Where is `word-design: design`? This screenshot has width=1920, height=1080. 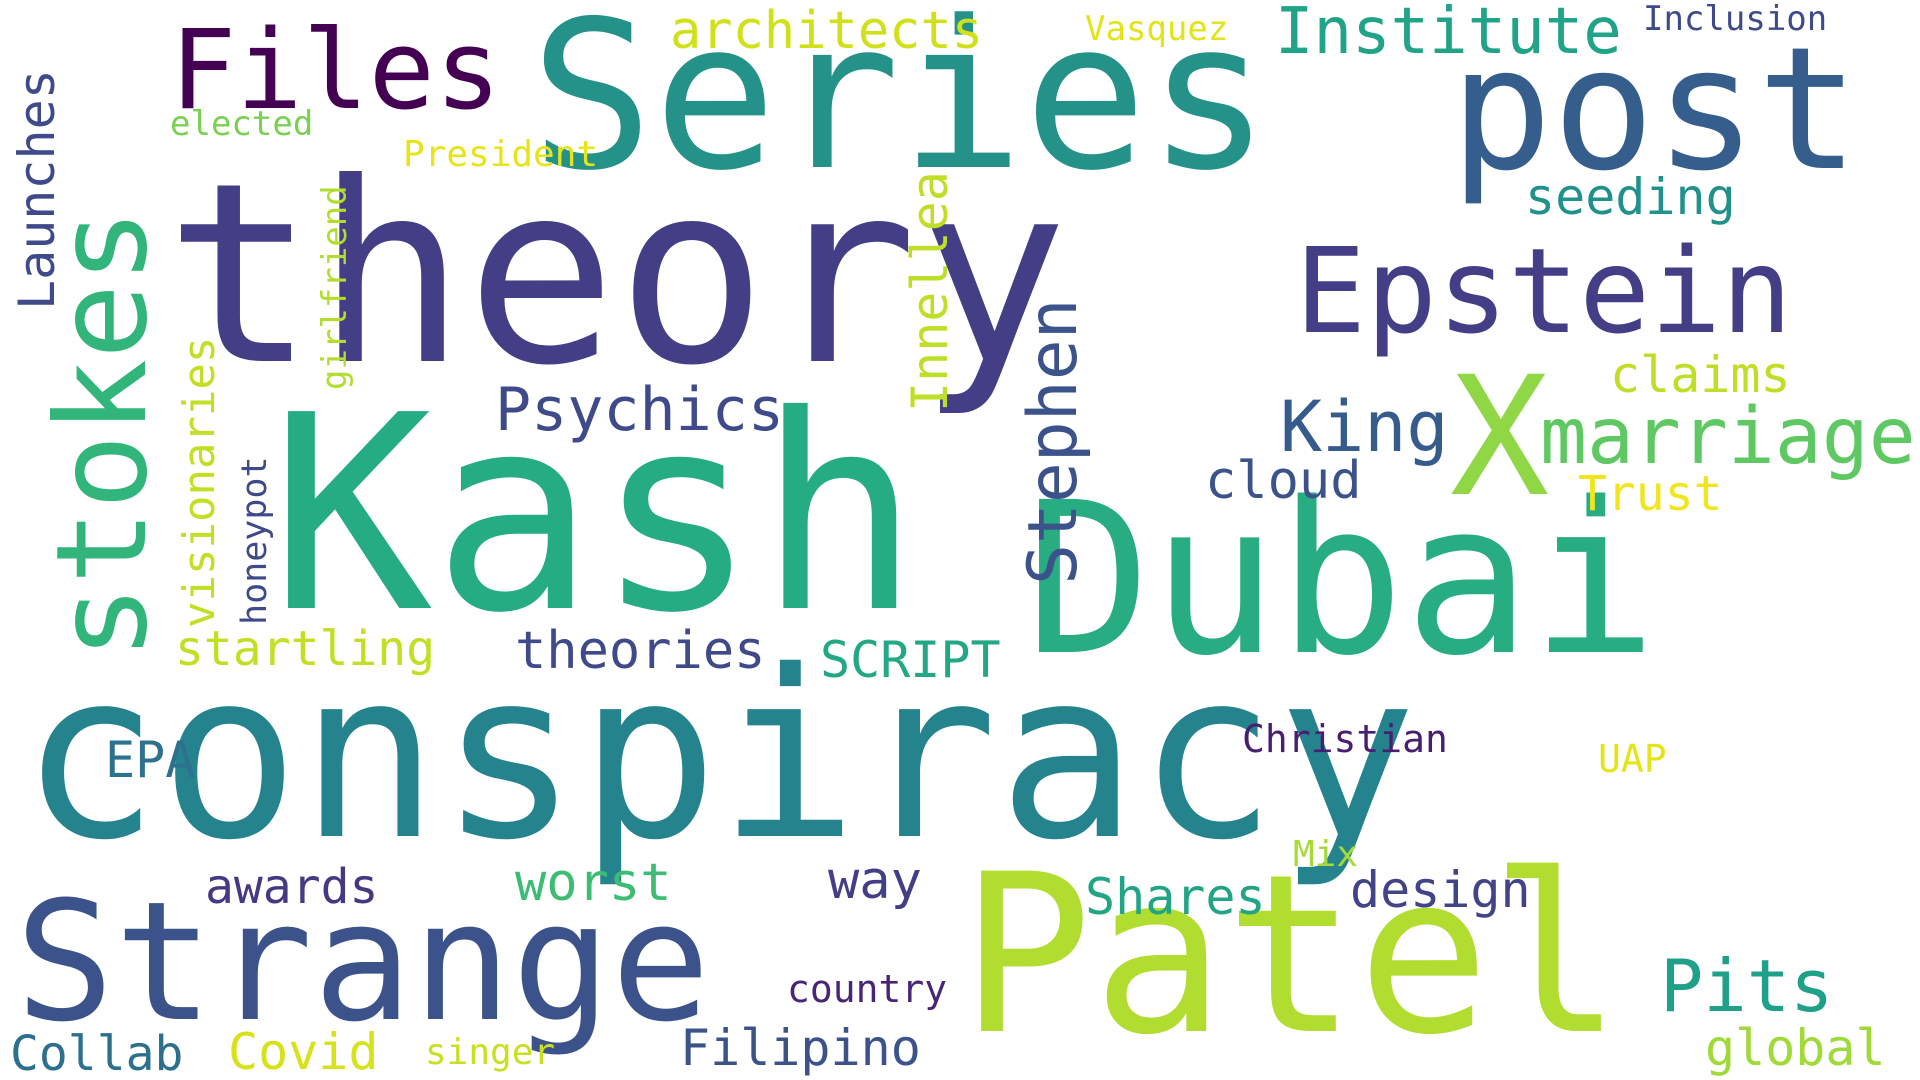
word-design: design is located at coordinates (1440, 890).